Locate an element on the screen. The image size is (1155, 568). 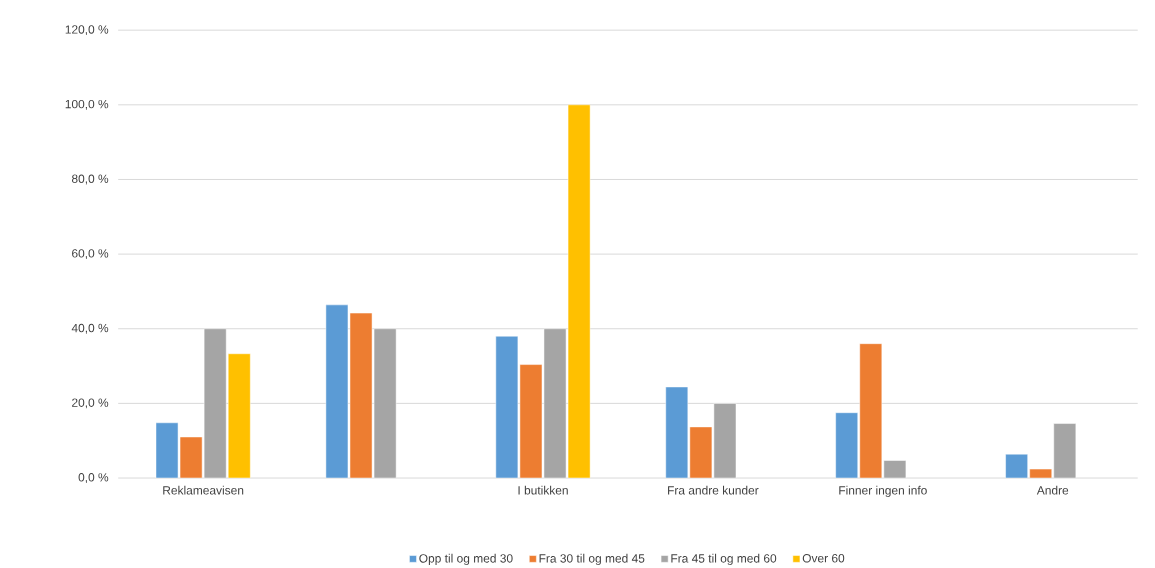
legend-label: Fra 30 til og med 45 is located at coordinates (592, 559).